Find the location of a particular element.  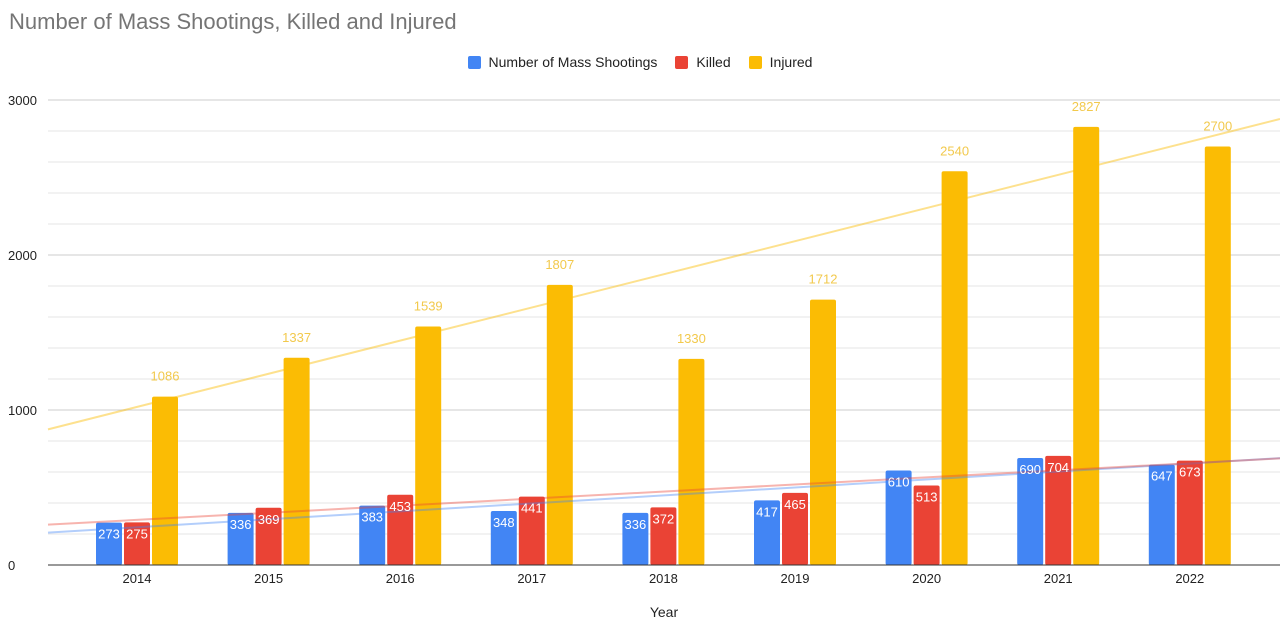

data-label: 704 is located at coordinates (1058, 467).